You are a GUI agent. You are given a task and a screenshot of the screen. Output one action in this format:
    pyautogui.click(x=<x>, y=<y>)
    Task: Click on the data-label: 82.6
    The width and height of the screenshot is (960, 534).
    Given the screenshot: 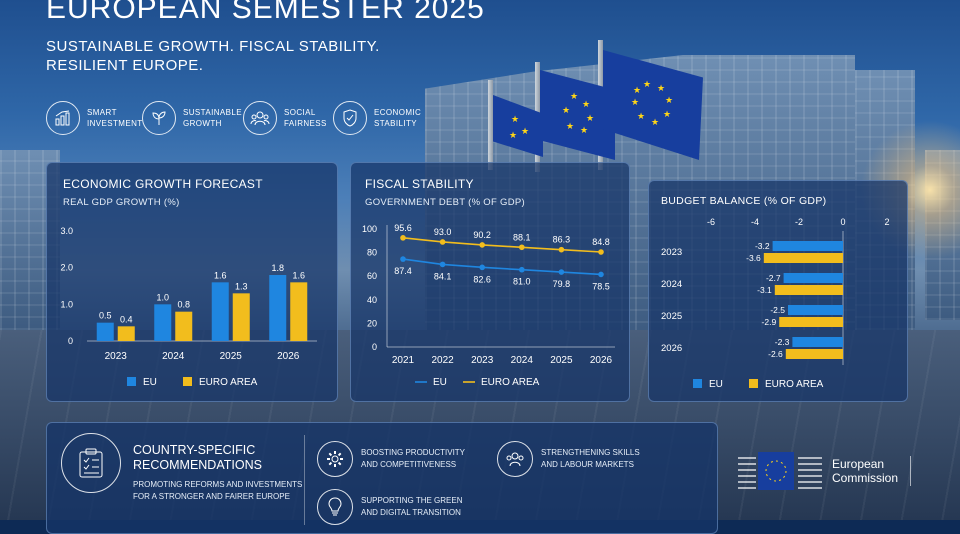 What is the action you would take?
    pyautogui.click(x=482, y=279)
    